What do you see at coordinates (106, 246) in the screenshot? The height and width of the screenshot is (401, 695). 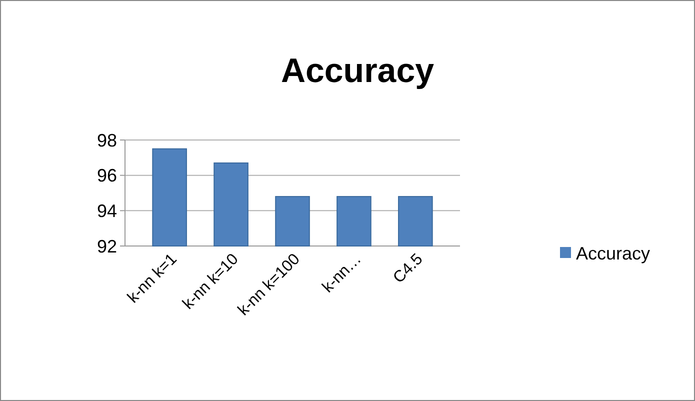 I see `y-tick-label: 92` at bounding box center [106, 246].